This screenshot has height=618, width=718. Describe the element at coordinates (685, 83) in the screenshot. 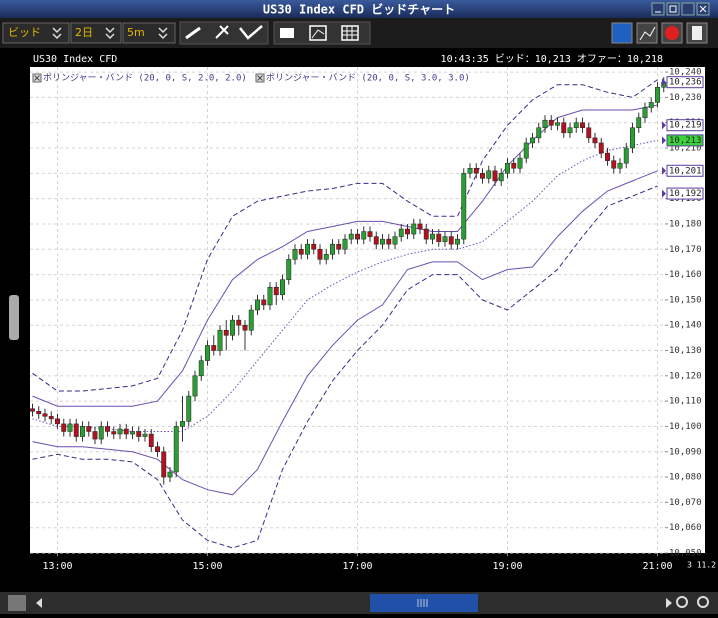

I see `price-tag-label: 10,236` at that location.